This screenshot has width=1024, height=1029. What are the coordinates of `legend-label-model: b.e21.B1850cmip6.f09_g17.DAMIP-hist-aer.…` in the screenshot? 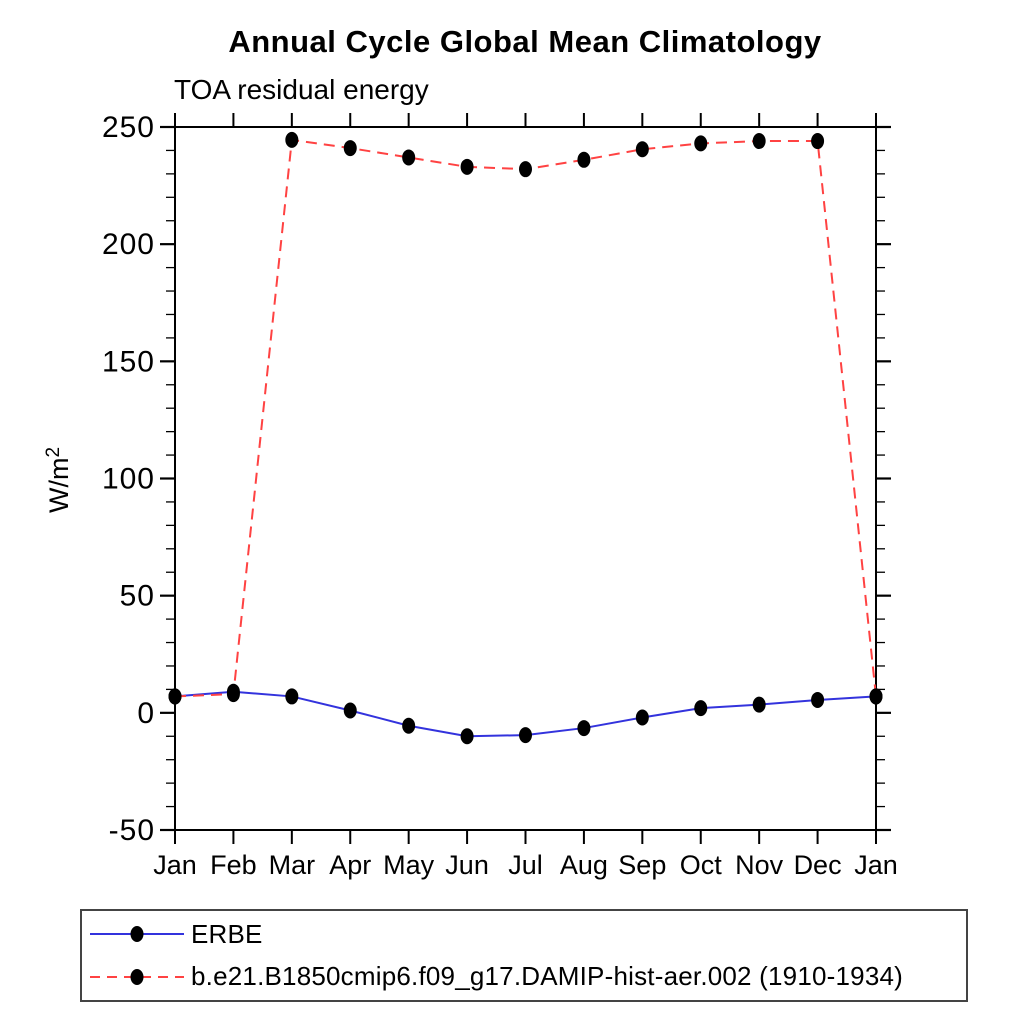 It's located at (547, 976).